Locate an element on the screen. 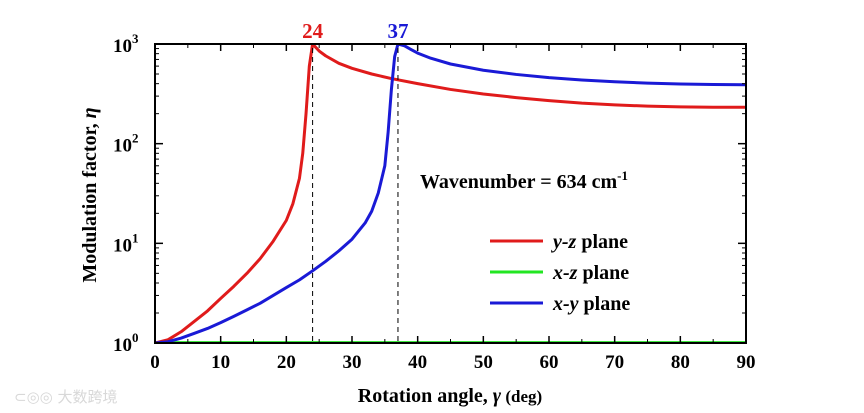 Image resolution: width=864 pixels, height=413 pixels. peak-label-24: 24 is located at coordinates (313, 31).